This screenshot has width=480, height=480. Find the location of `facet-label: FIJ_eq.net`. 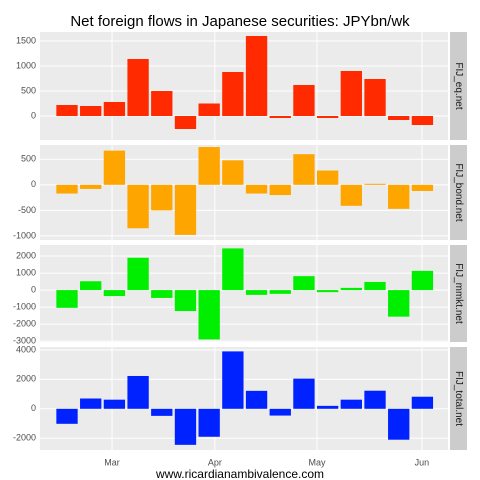

facet-label: FIJ_eq.net is located at coordinates (458, 85).